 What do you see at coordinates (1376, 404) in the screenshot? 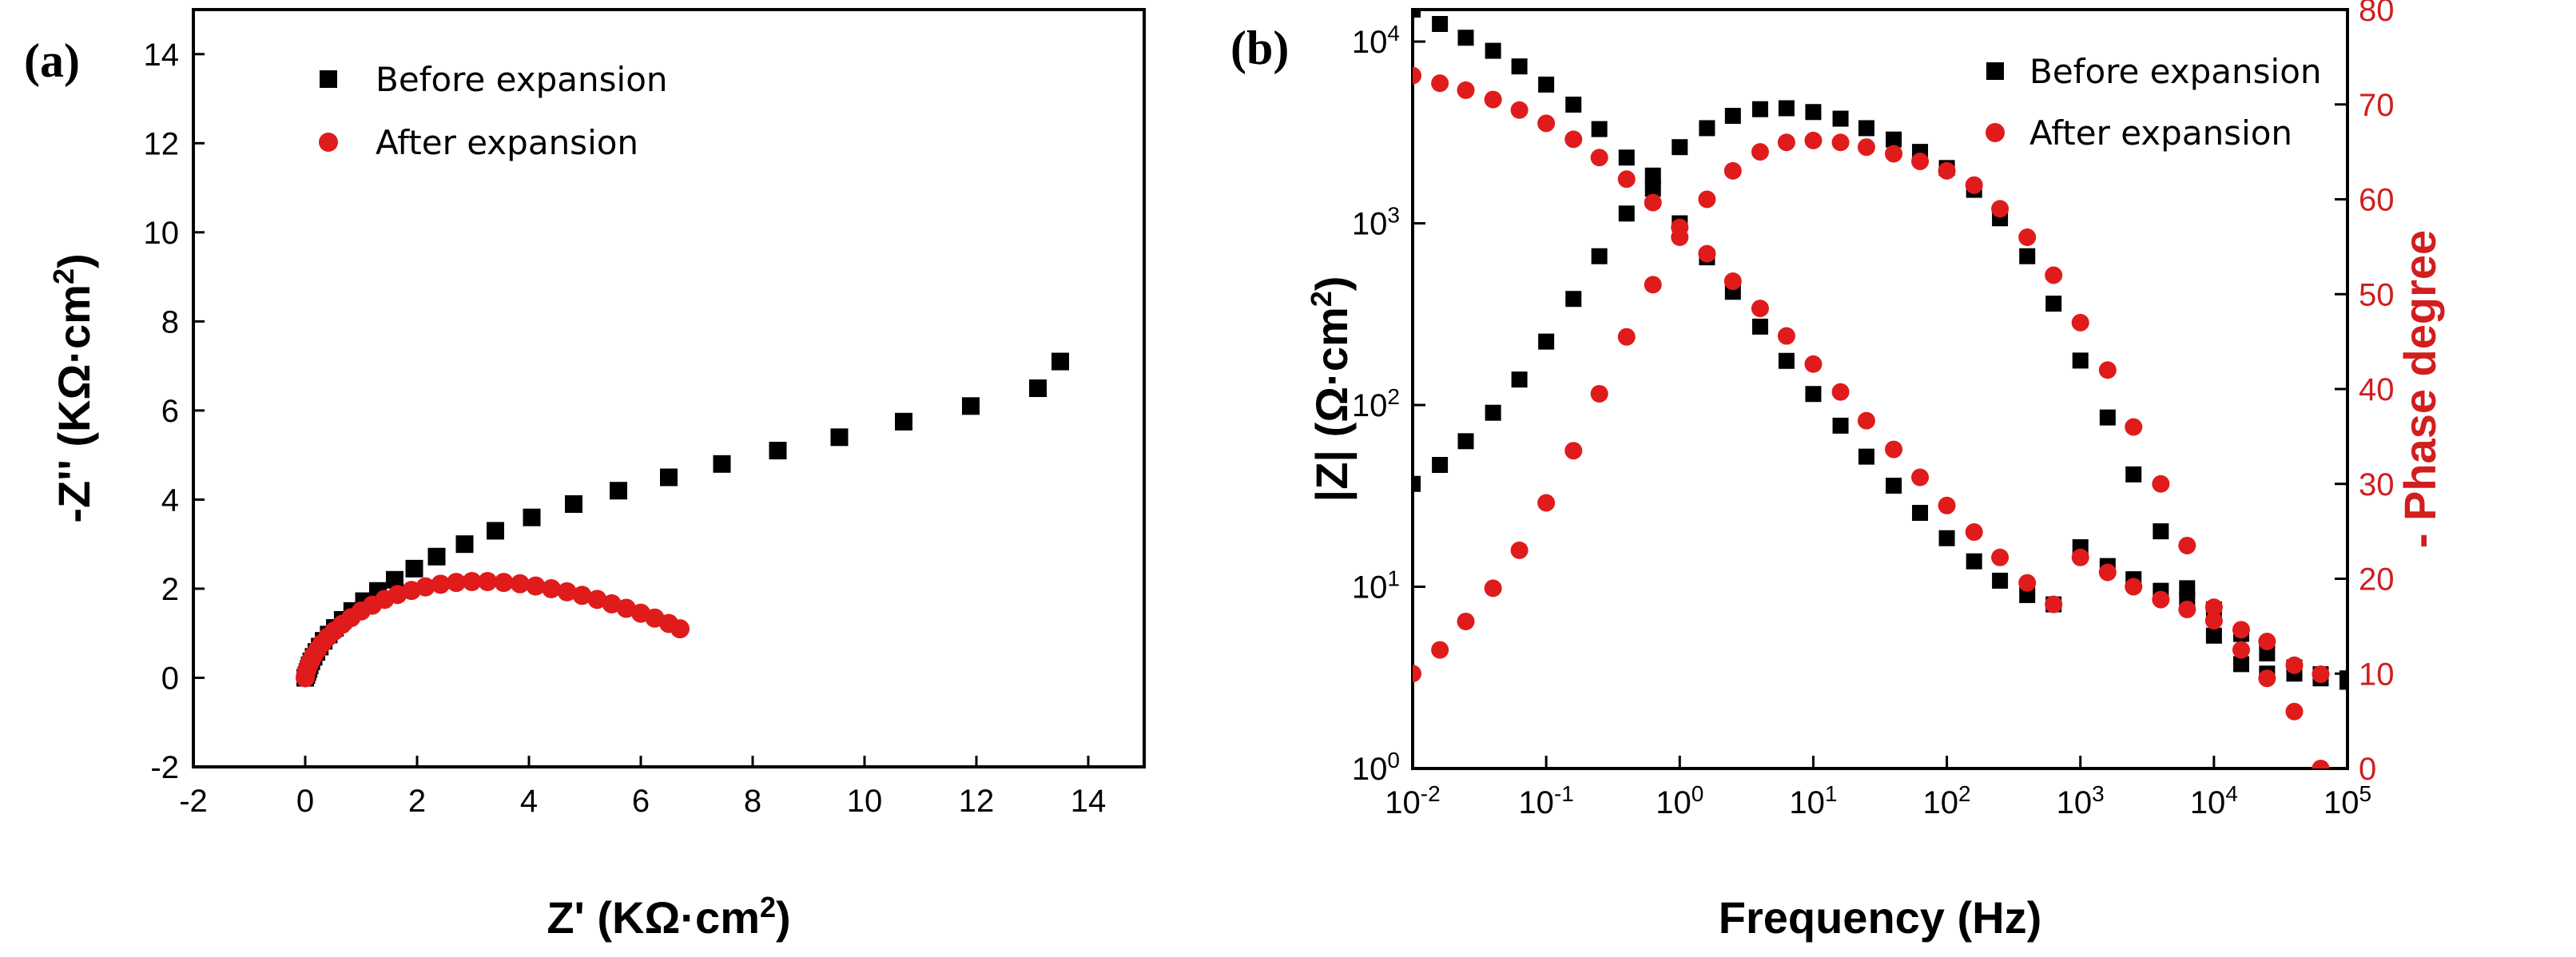
I see `y-tick-label-b: 10²` at bounding box center [1376, 404].